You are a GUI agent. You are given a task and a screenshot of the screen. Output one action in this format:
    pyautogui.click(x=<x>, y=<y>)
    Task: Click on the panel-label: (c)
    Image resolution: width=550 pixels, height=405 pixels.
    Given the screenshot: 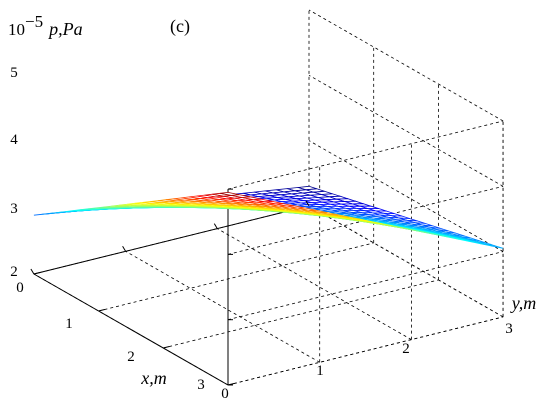 What is the action you would take?
    pyautogui.click(x=180, y=26)
    